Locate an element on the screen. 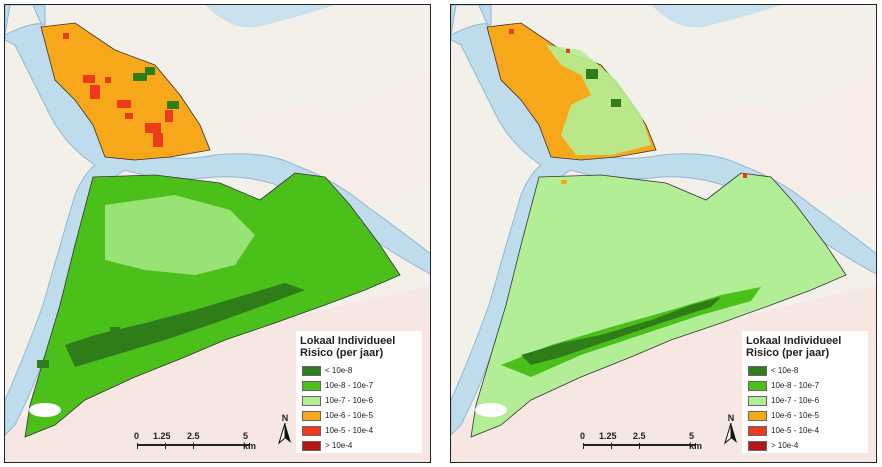  polder-north is located at coordinates (125, 91).